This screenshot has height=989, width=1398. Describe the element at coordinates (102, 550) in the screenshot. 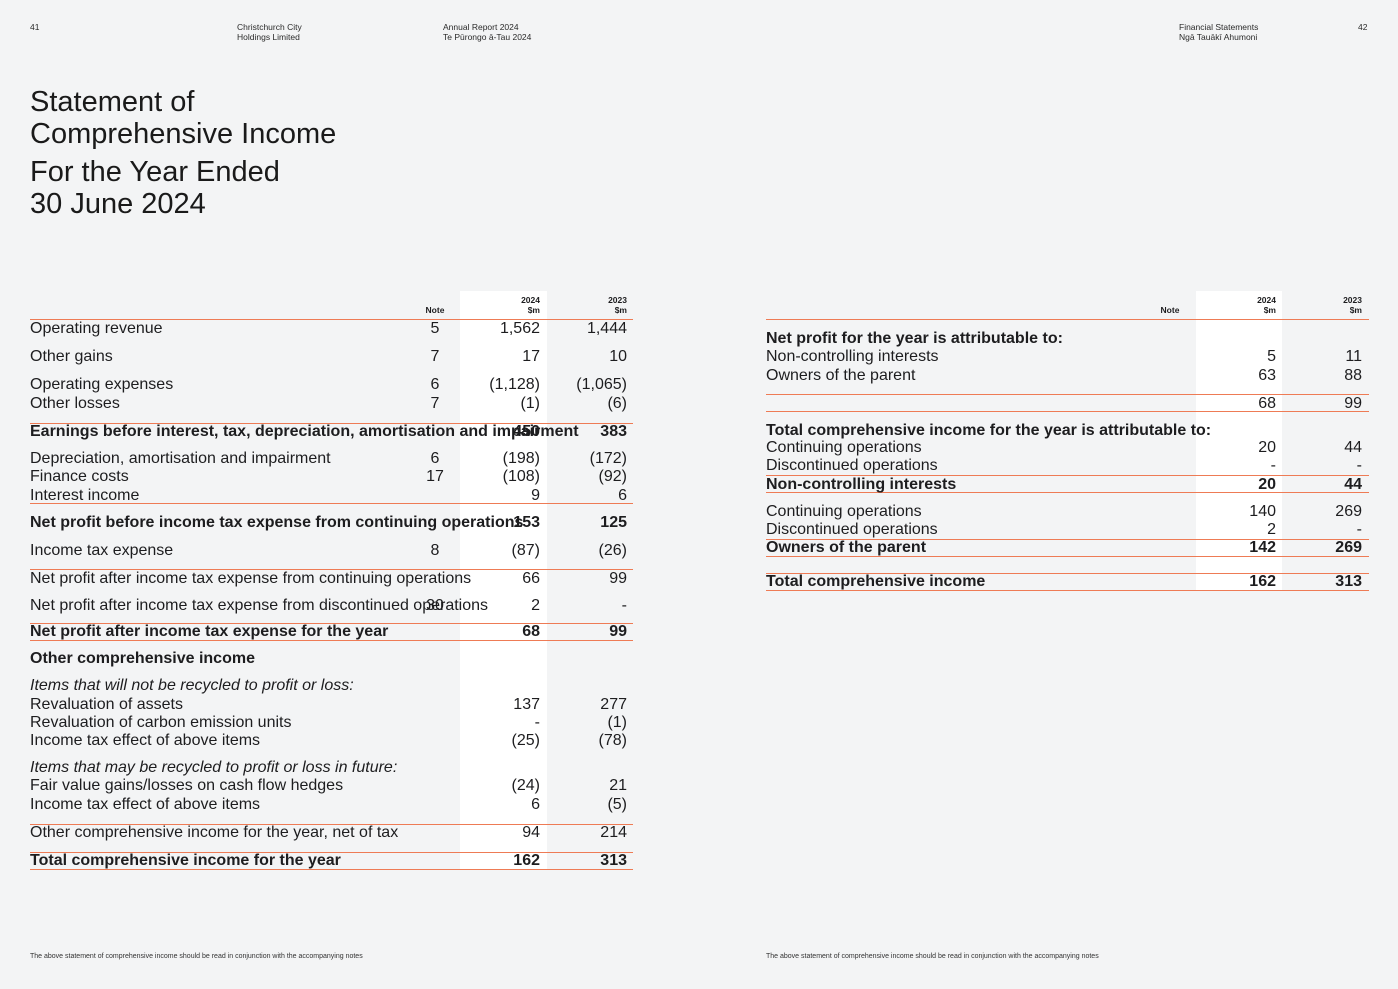

I see `row-label: Income tax expense` at that location.